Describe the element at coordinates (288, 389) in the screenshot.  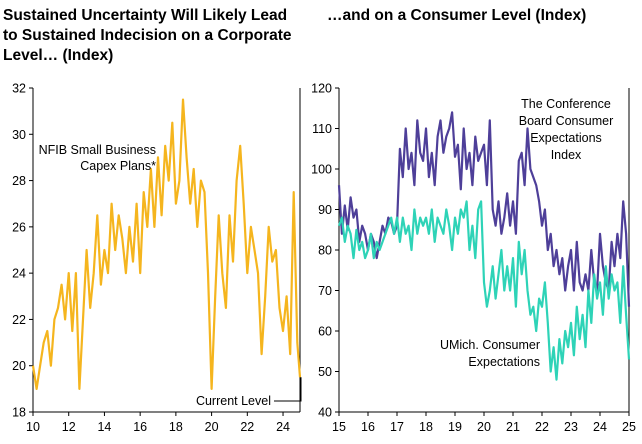
I see `current-level-leader` at that location.